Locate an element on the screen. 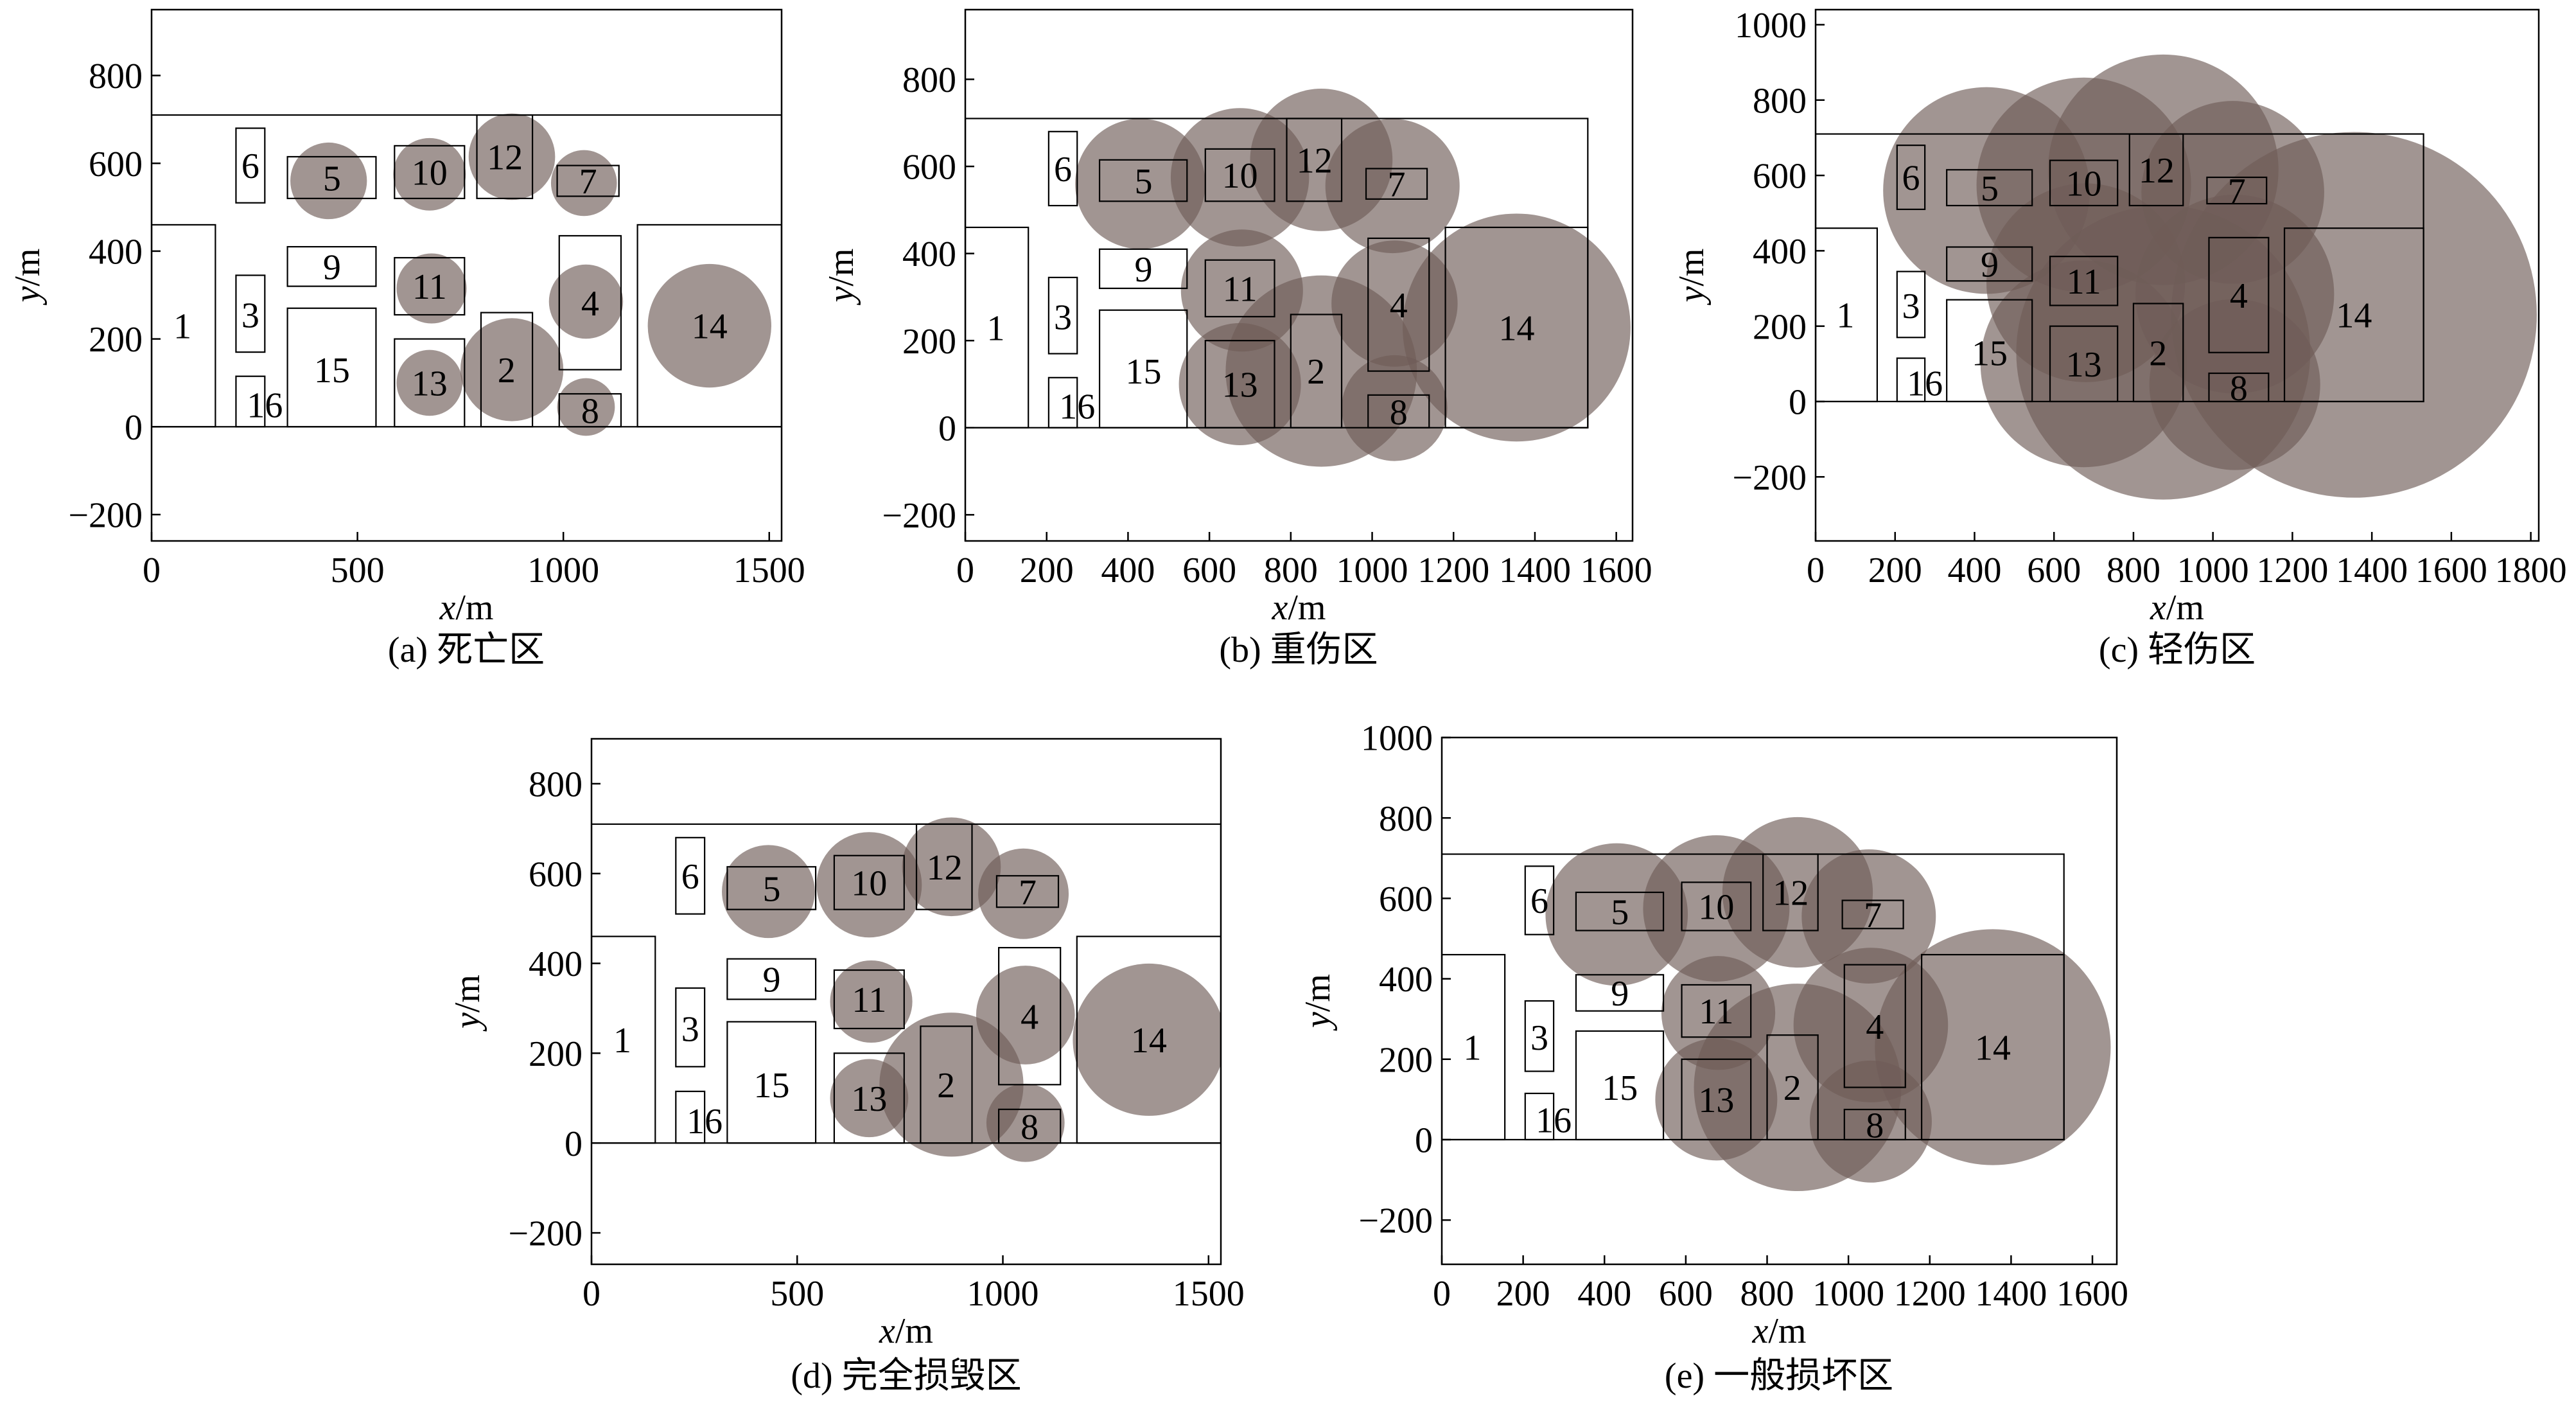 The height and width of the screenshot is (1405, 2576). d-facility-label-13: 13 is located at coordinates (869, 1099).